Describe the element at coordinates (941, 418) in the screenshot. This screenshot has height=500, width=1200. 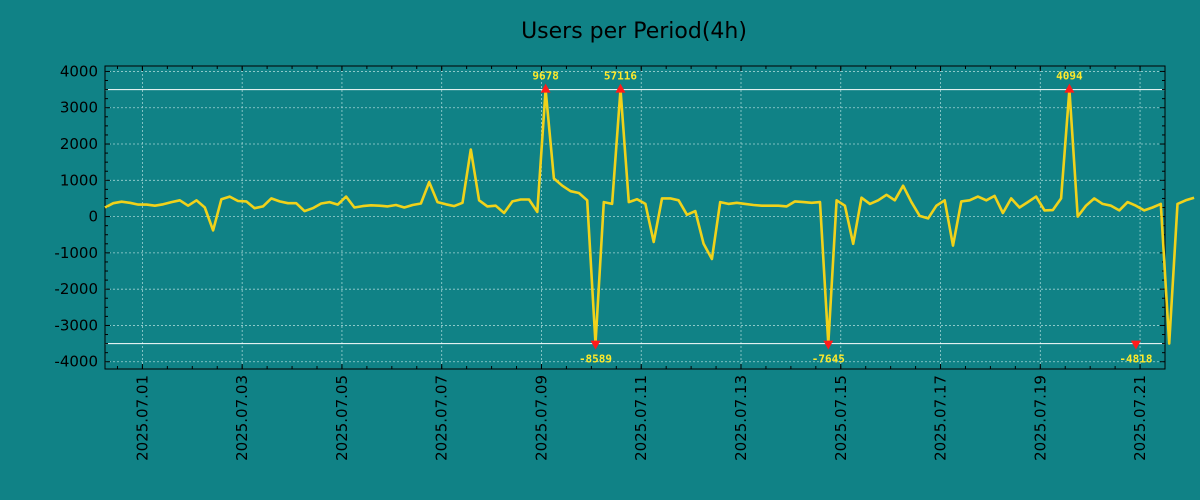
I see `x-tick-label: 2025.07.17` at that location.